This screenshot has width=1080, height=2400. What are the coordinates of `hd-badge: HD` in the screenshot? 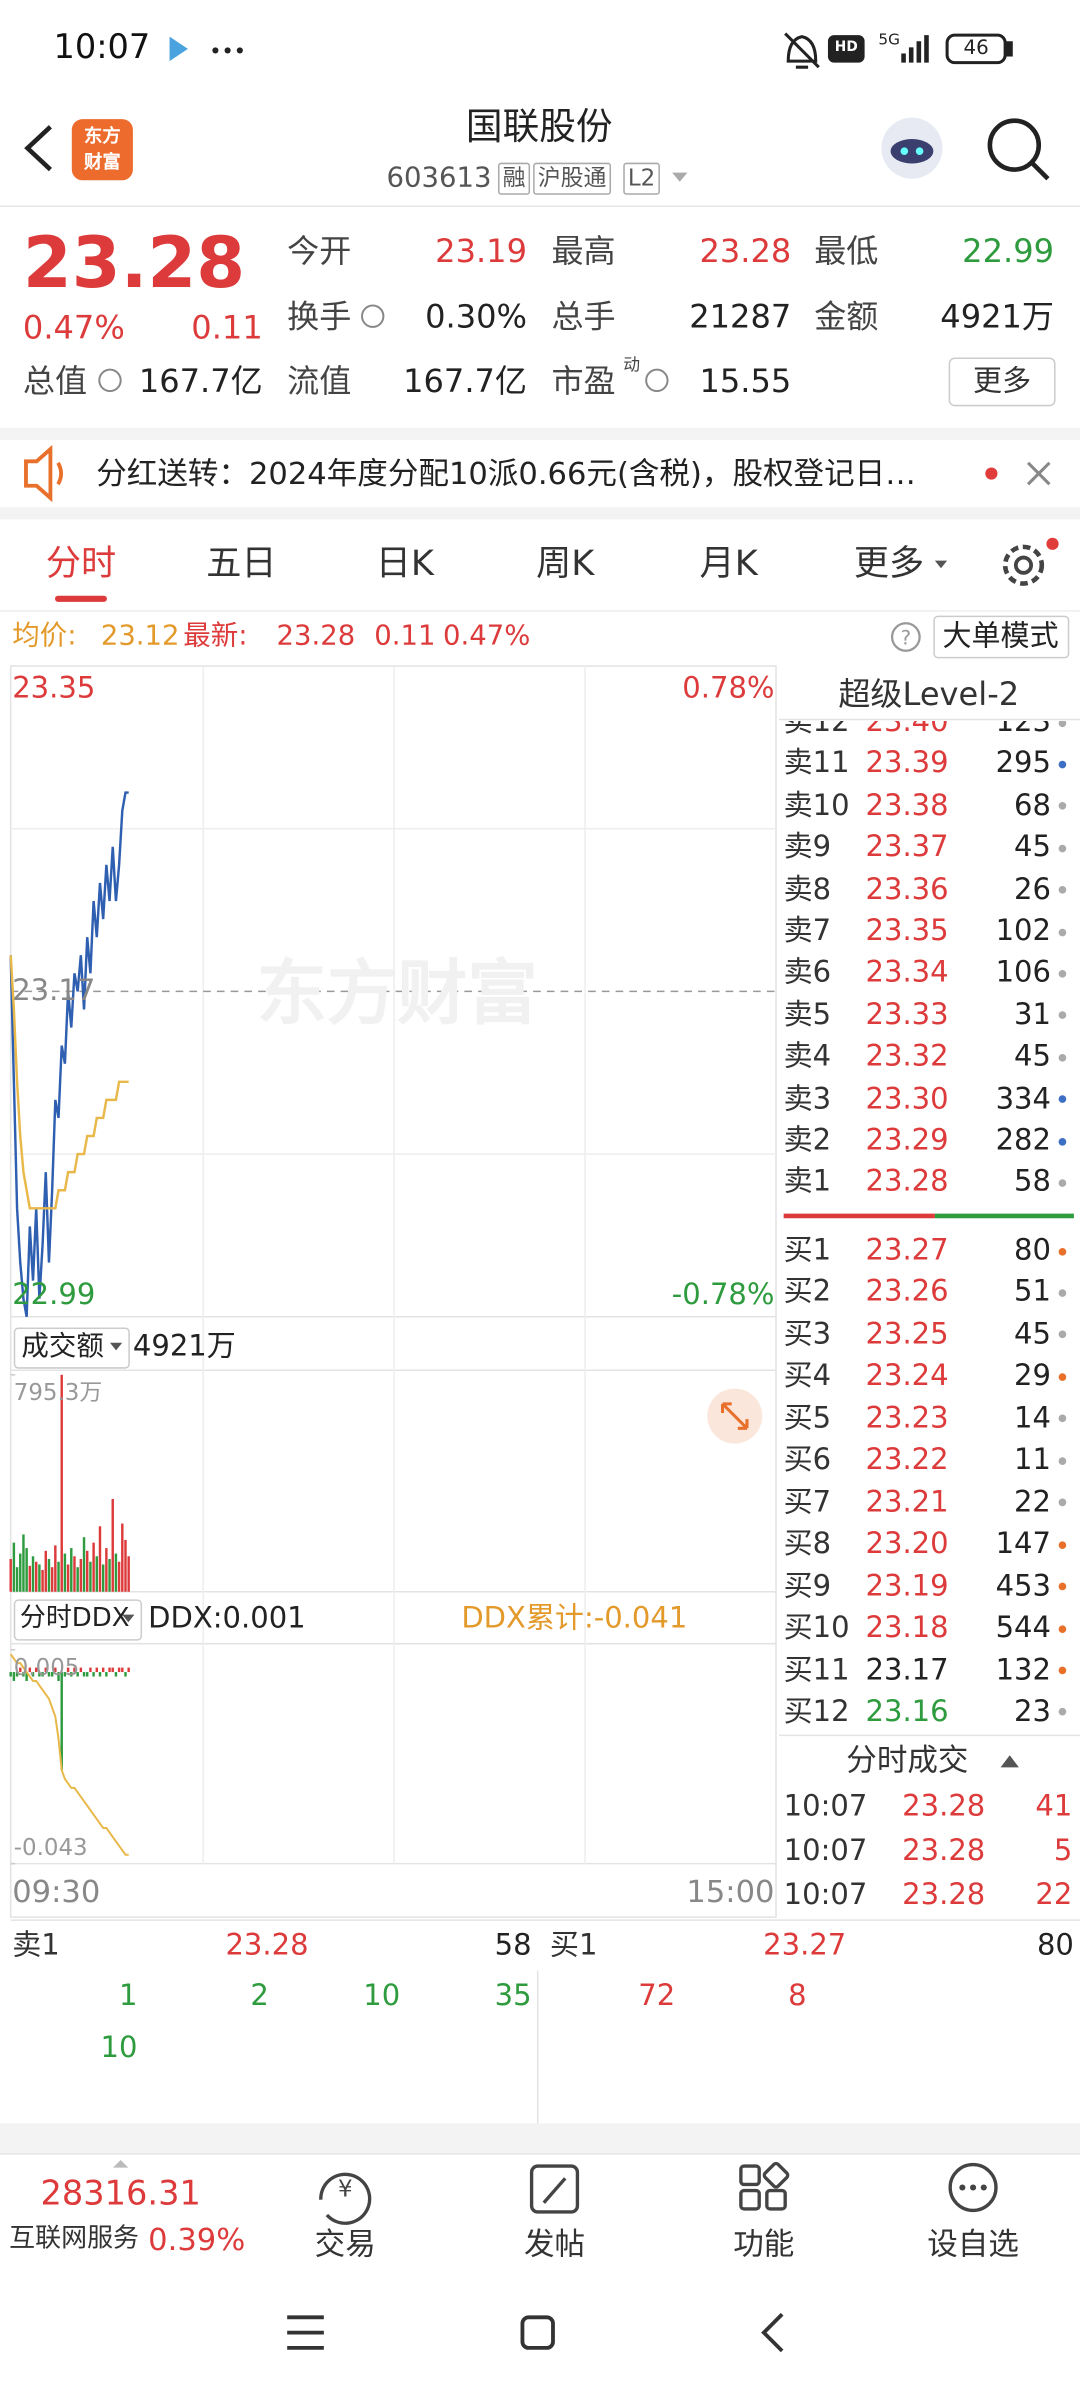 It's located at (846, 48).